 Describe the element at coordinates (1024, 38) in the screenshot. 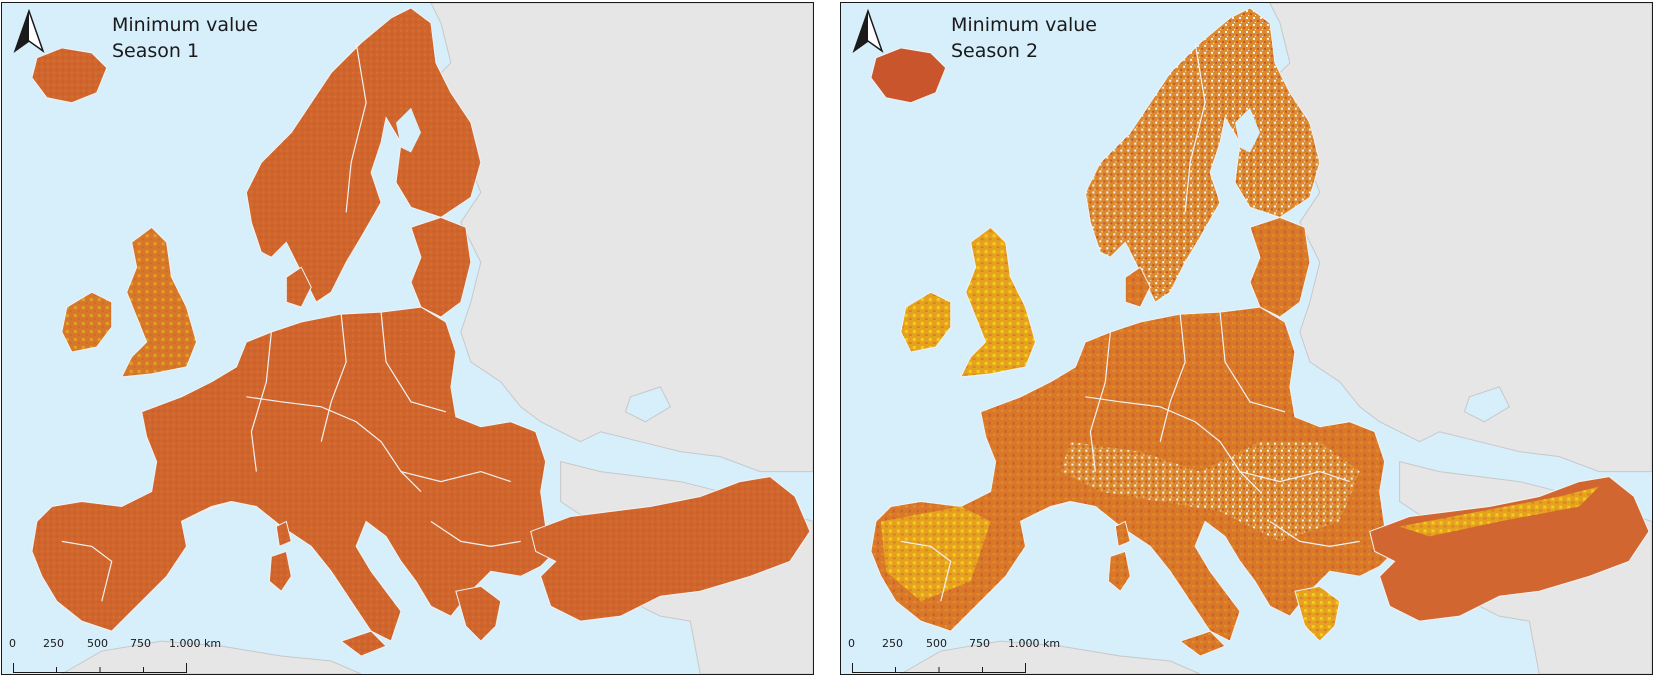

I see `map-title: Minimum value Season 2` at that location.